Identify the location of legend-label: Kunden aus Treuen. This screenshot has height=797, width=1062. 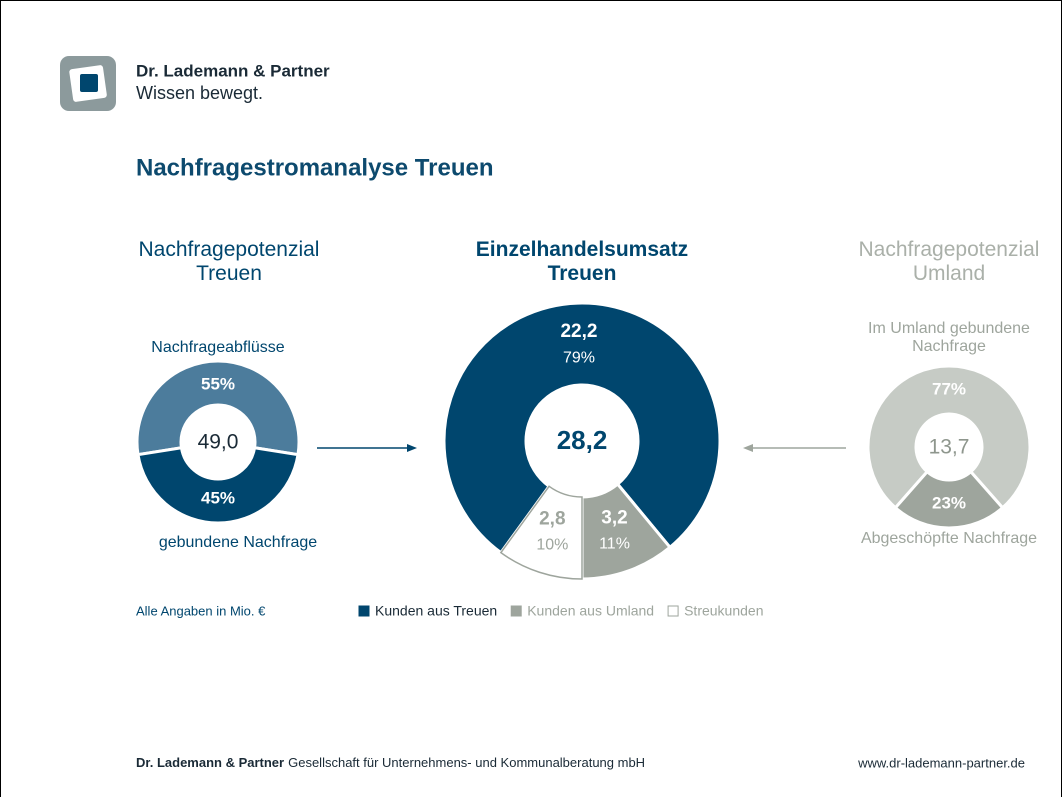
(436, 611).